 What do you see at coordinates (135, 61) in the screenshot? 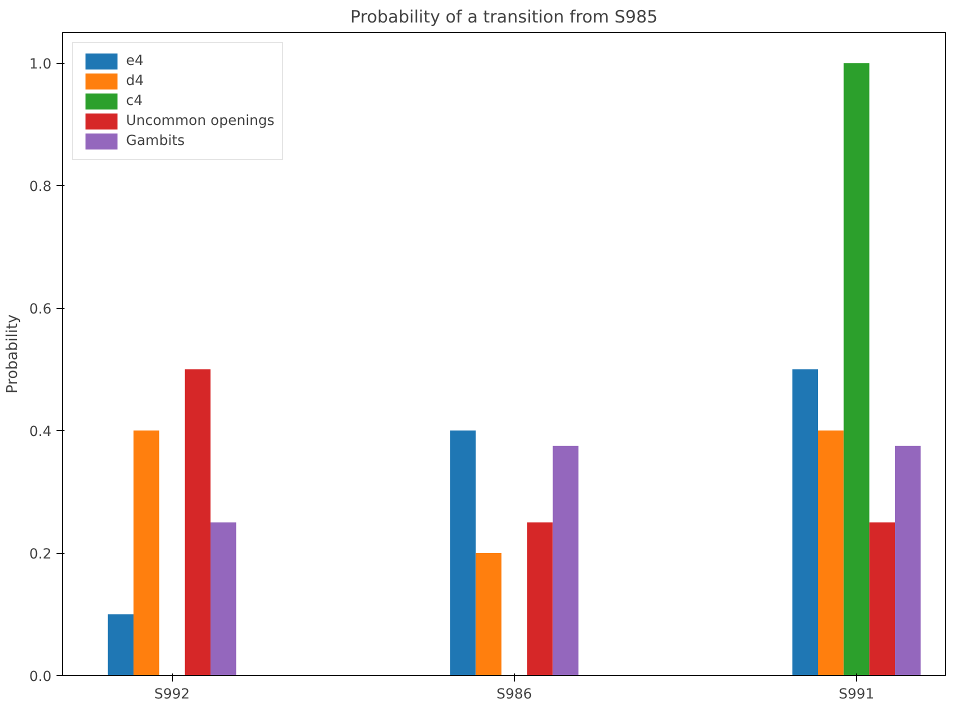
I see `legend-label: e4` at bounding box center [135, 61].